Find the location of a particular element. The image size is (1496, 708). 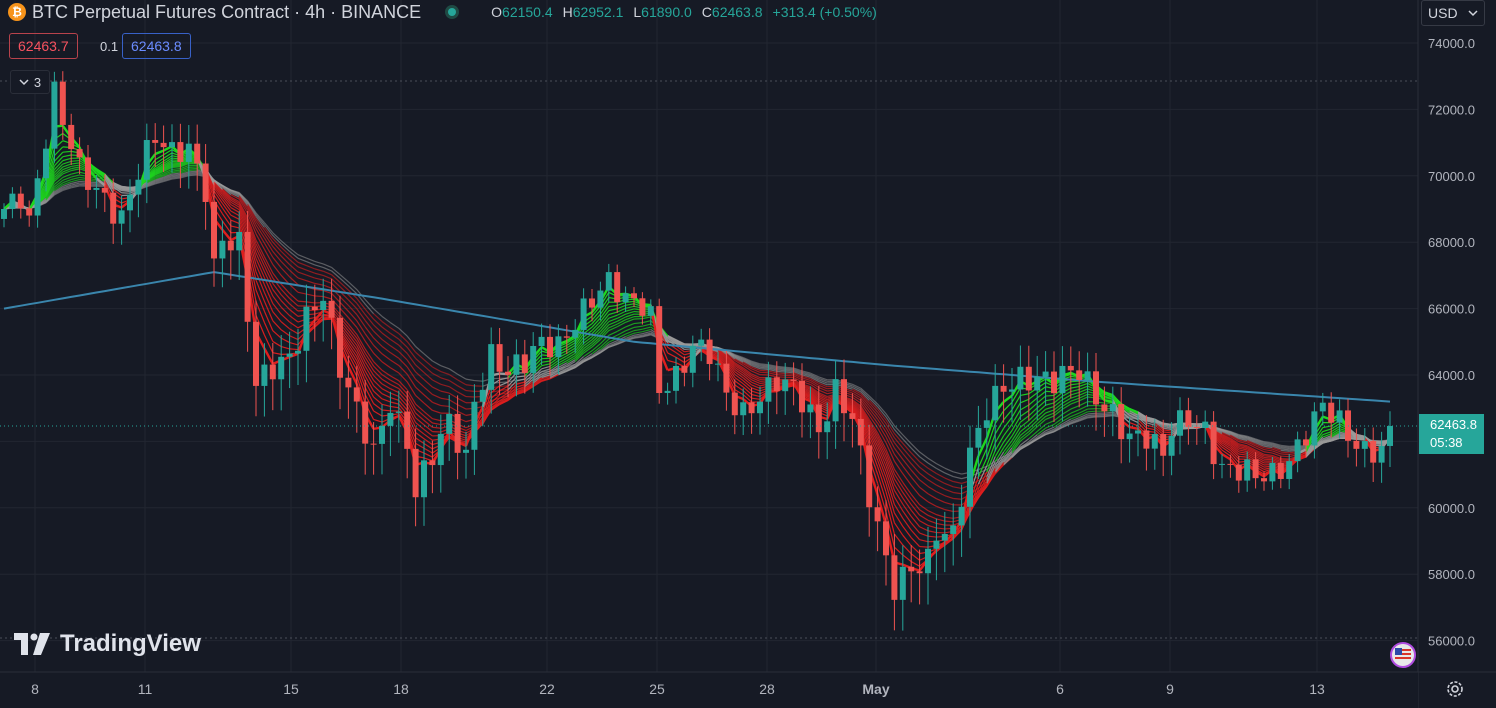

buy-button: 62463.8 is located at coordinates (156, 46).